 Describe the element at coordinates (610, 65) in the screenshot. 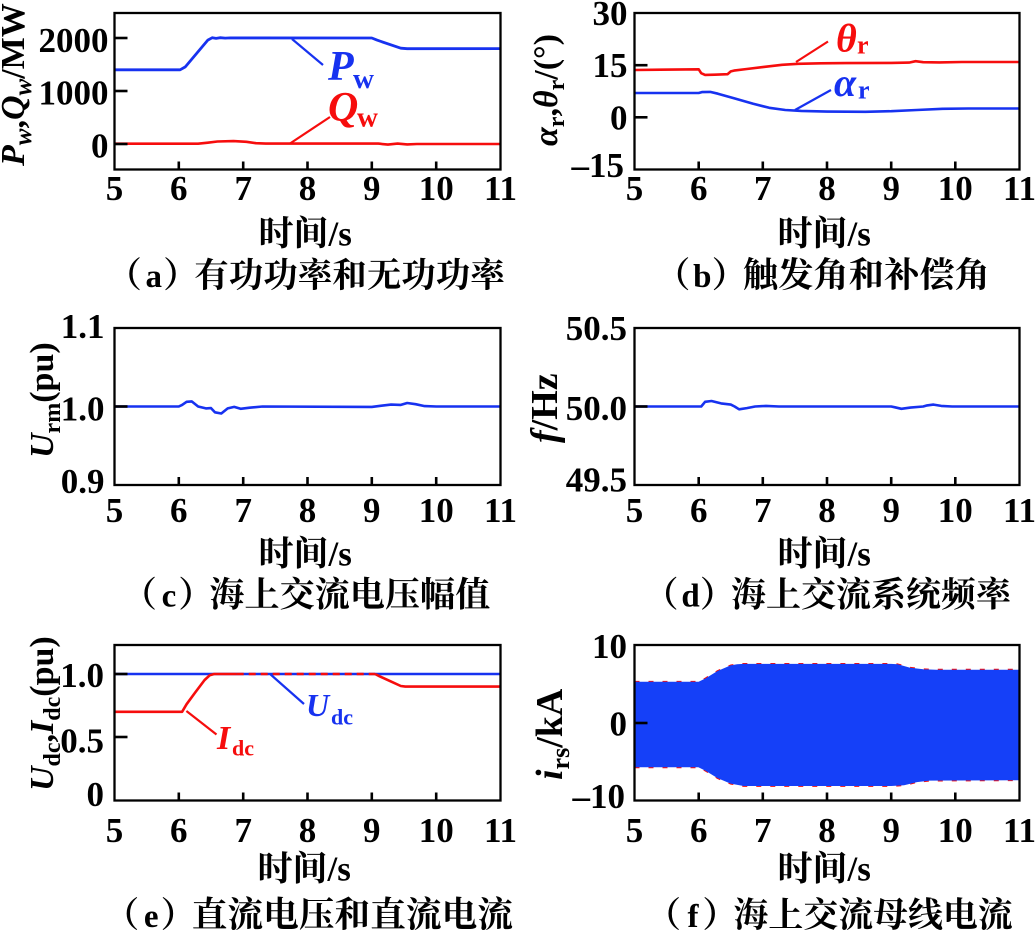

I see `svg-text: 15` at that location.